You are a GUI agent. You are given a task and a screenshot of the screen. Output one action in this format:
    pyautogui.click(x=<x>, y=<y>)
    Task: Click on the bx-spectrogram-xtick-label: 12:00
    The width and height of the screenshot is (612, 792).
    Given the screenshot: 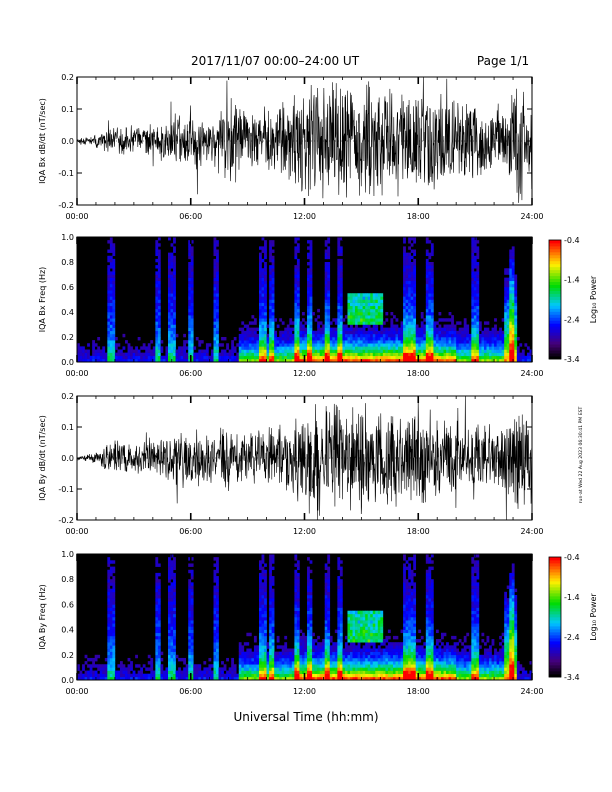 What is the action you would take?
    pyautogui.click(x=304, y=373)
    